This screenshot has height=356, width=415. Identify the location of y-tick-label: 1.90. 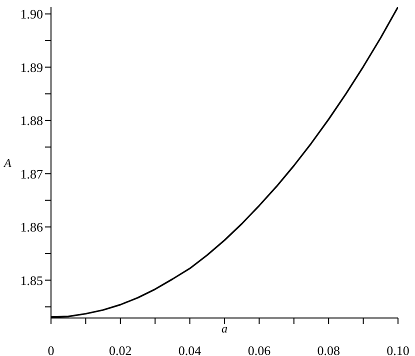
(31, 14).